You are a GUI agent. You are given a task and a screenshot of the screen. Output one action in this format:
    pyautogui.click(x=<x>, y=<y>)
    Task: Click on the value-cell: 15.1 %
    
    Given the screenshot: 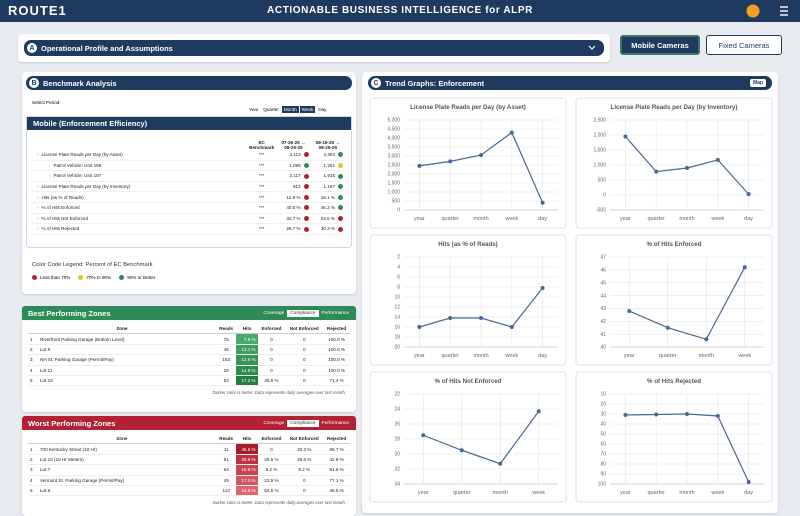 What is the action you would take?
    pyautogui.click(x=327, y=197)
    